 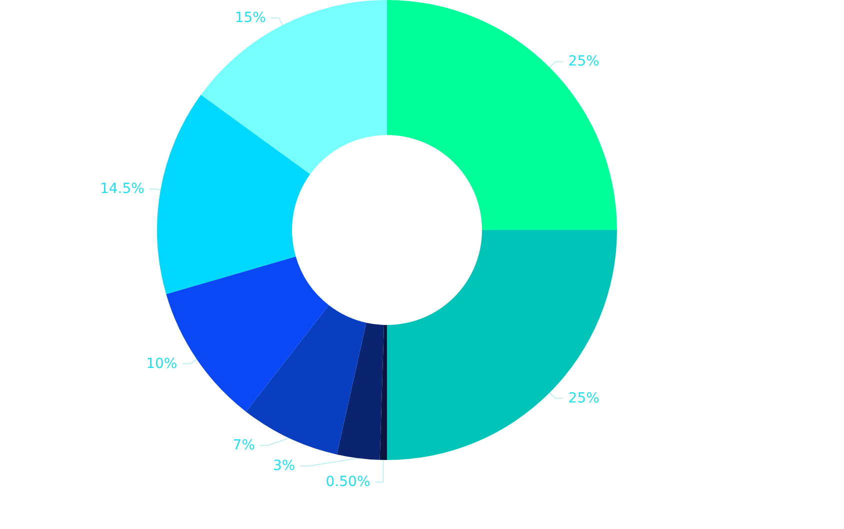 I want to click on data-label: 15%, so click(x=250, y=18).